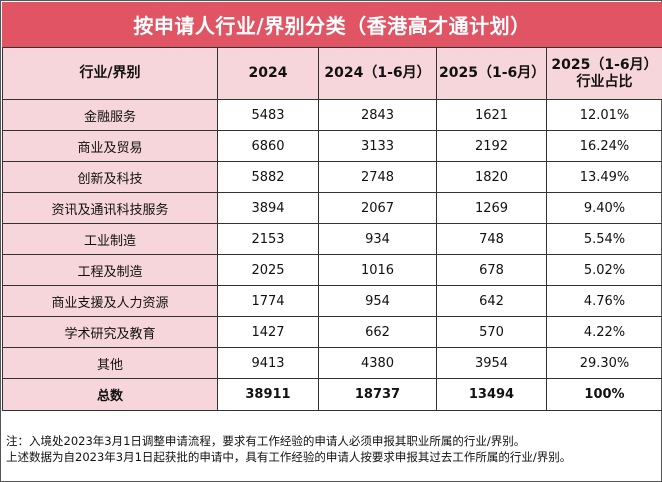 The width and height of the screenshot is (662, 482). What do you see at coordinates (268, 177) in the screenshot?
I see `value-2024-cell: 5882` at bounding box center [268, 177].